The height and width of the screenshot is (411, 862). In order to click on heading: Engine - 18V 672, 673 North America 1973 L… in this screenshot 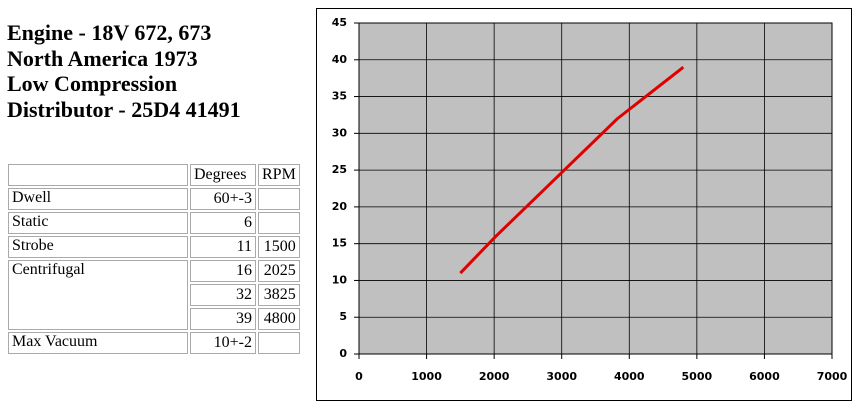, I will do `click(124, 71)`.